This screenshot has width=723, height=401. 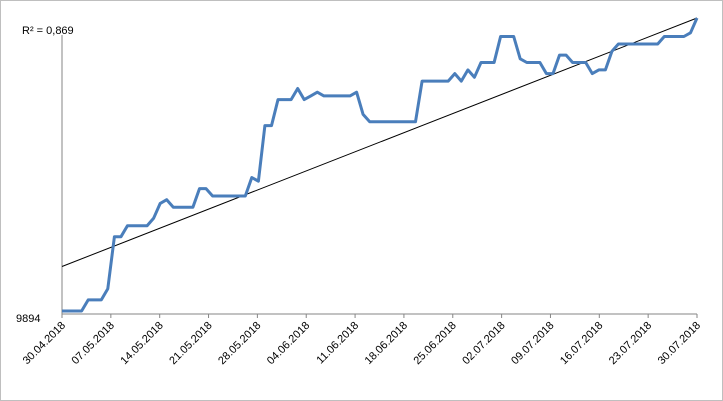 What do you see at coordinates (44, 343) in the screenshot?
I see `x-tick-label: 30.04.2018` at bounding box center [44, 343].